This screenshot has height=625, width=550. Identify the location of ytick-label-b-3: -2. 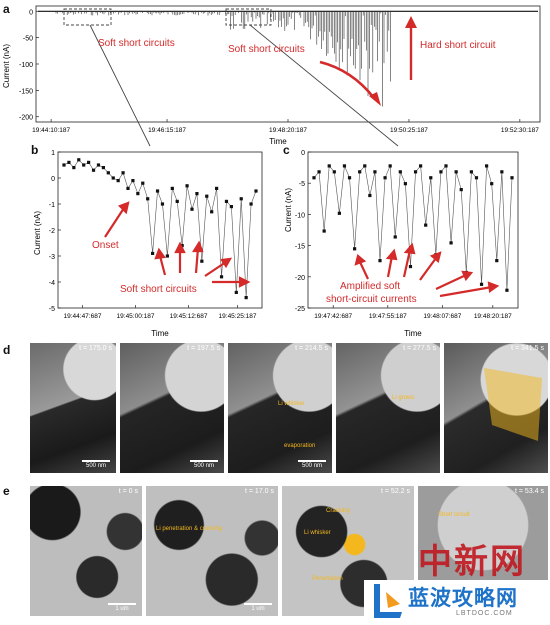
(52, 231).